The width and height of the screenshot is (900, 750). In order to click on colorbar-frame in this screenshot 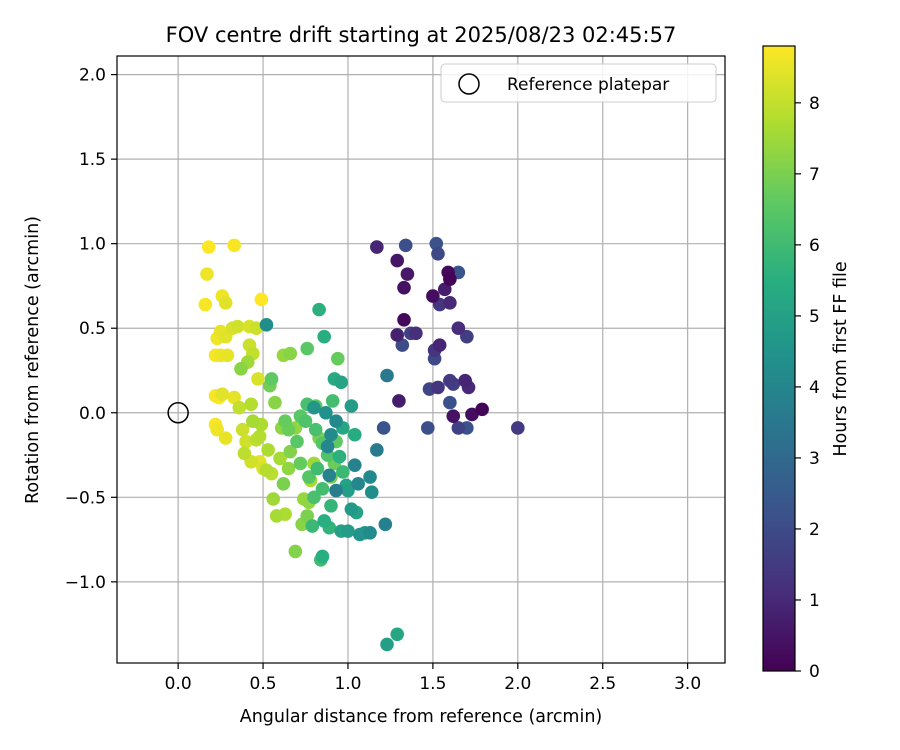, I will do `click(779, 358)`.